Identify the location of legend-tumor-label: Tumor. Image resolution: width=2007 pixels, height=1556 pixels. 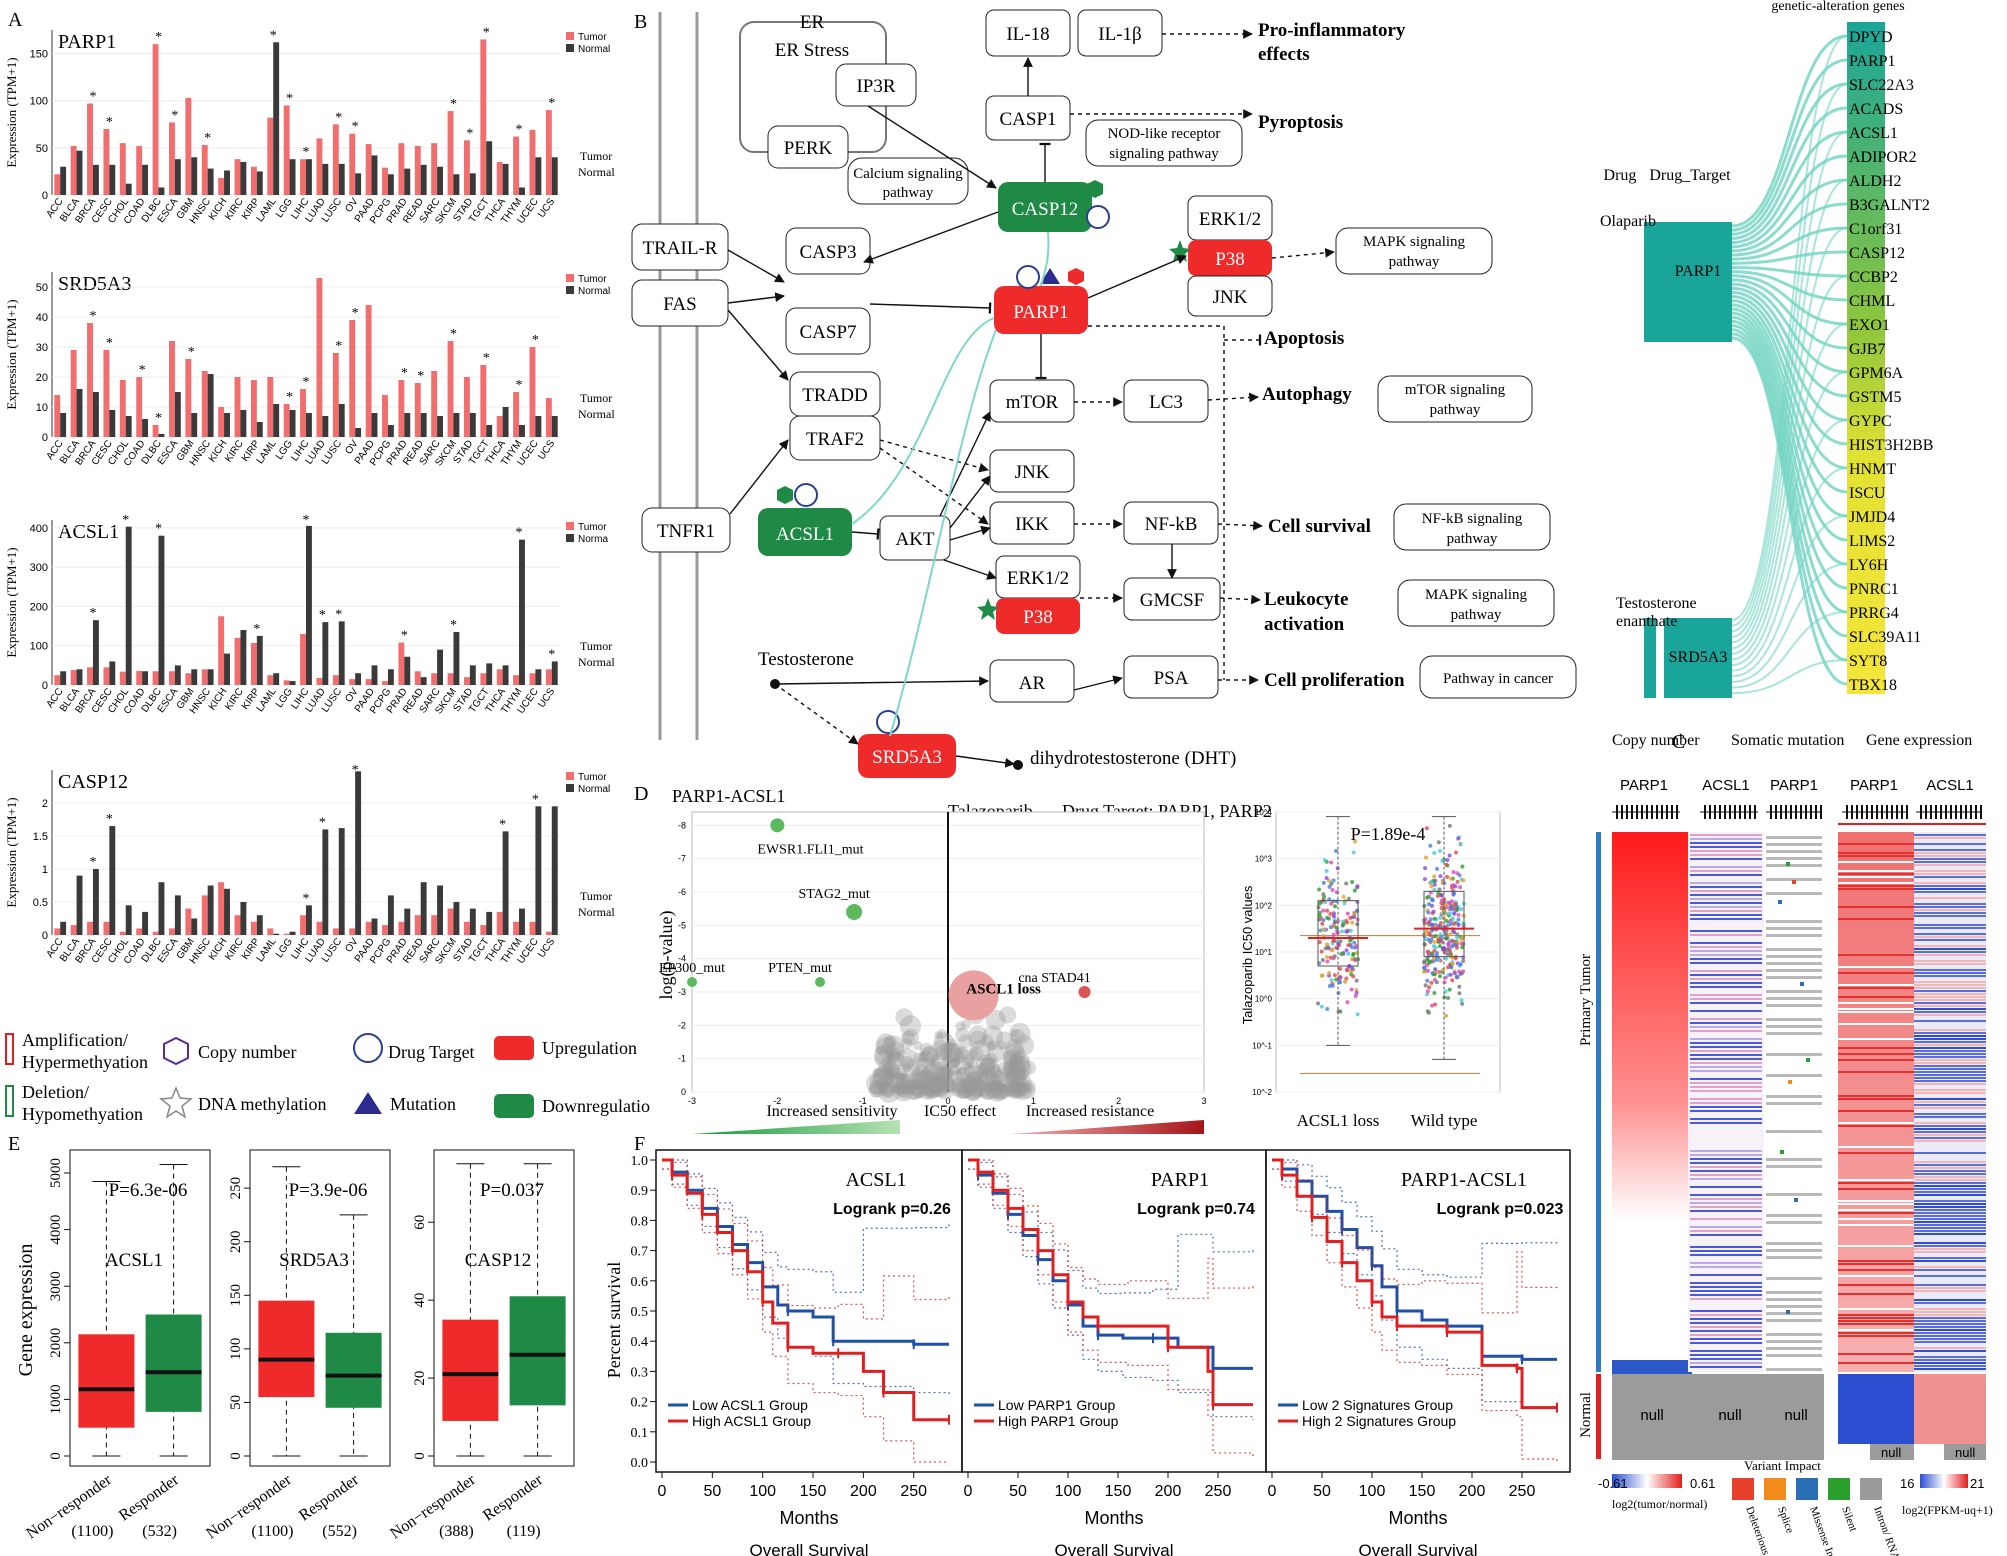
(592, 279).